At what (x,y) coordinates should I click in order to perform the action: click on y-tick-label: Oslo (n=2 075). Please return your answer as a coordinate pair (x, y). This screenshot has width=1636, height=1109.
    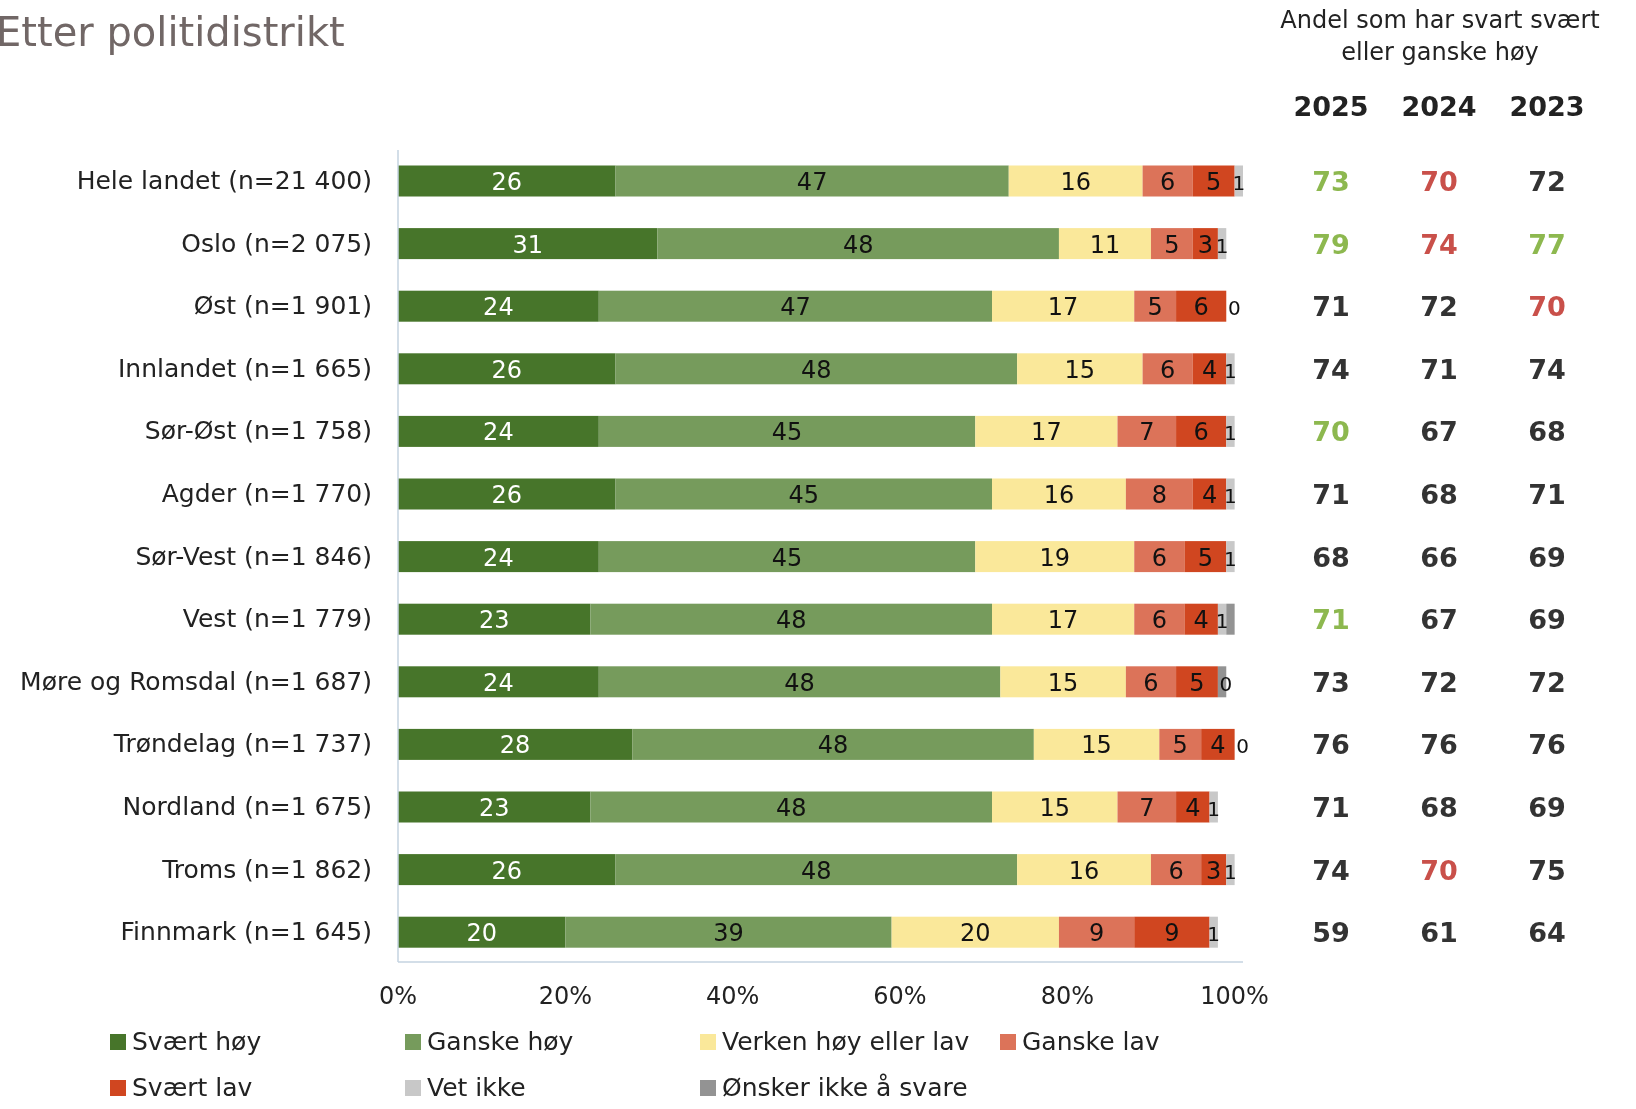
    Looking at the image, I should click on (276, 243).